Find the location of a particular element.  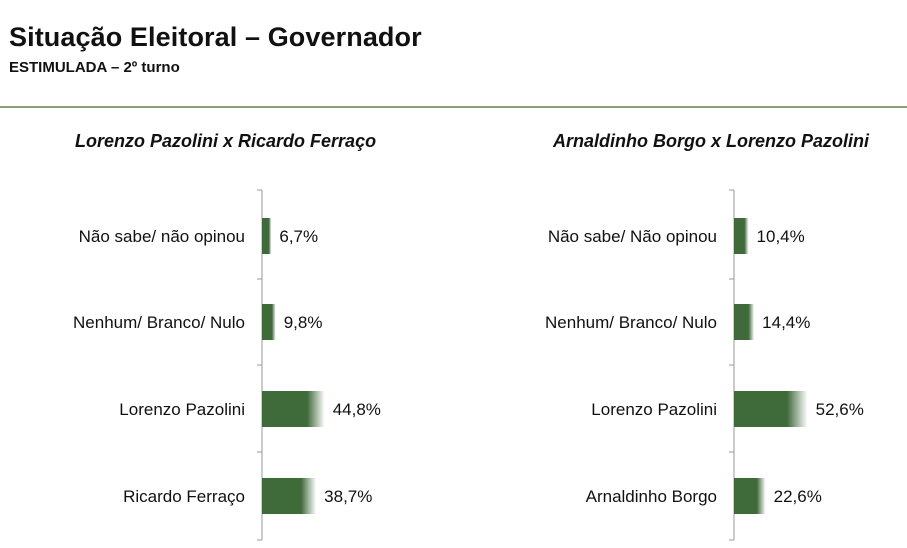

category-label-left-3: Ricardo Ferraço is located at coordinates (184, 496).